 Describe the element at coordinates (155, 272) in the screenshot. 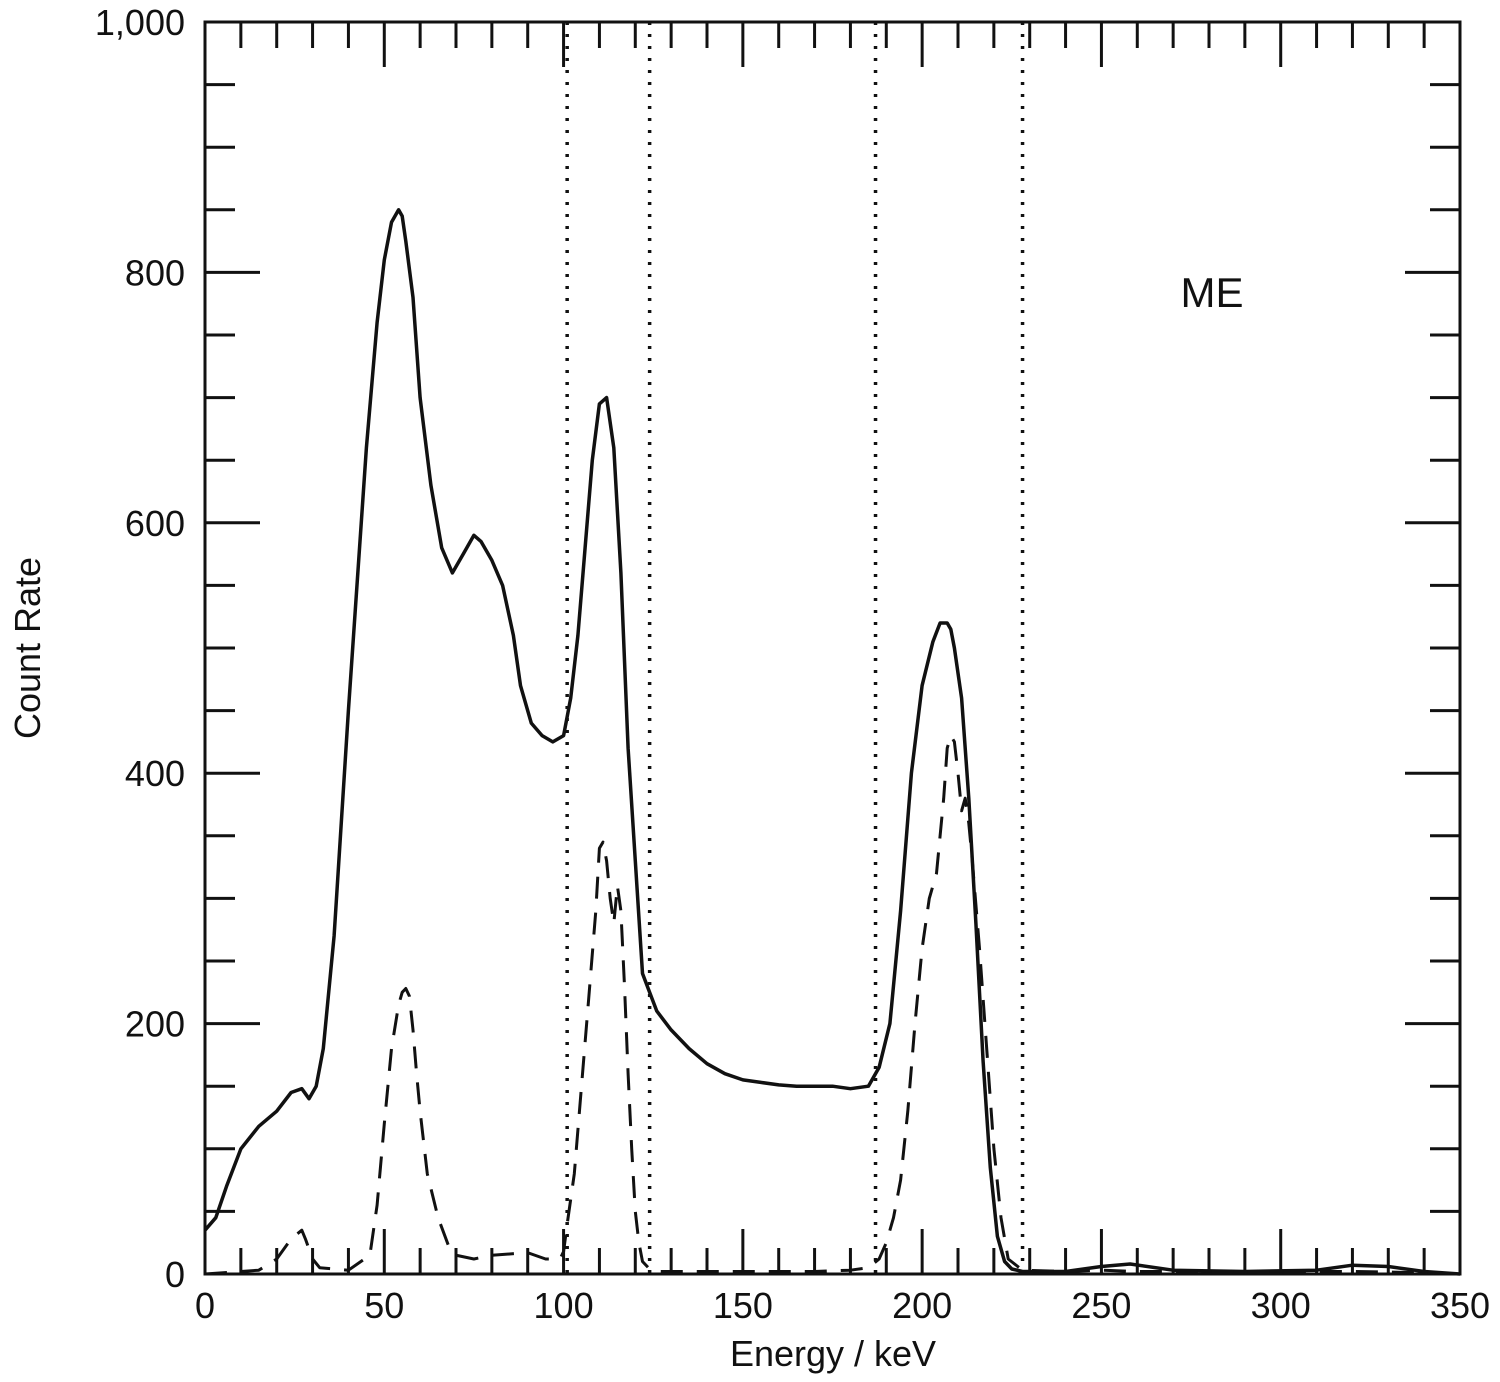

I see `y-tick-label: 800` at that location.